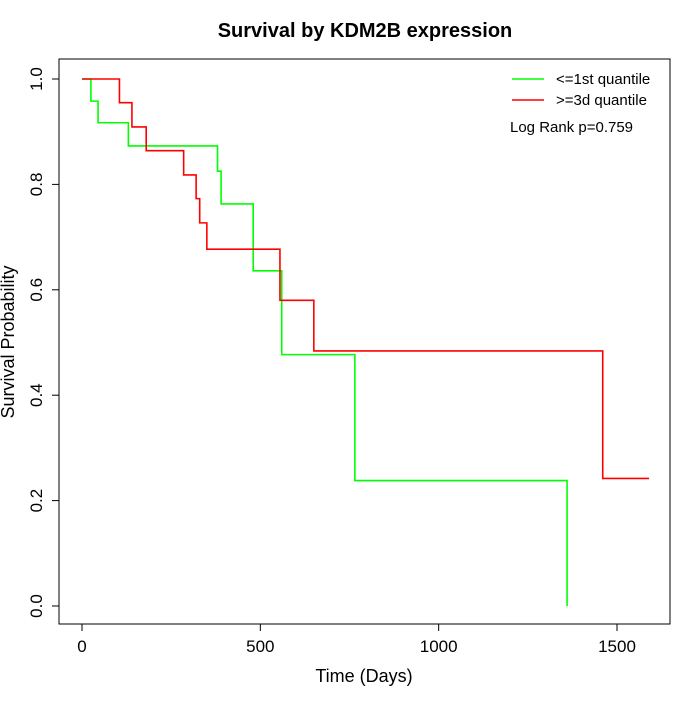  What do you see at coordinates (603, 79) in the screenshot?
I see `legend-label: <=1st quantile` at bounding box center [603, 79].